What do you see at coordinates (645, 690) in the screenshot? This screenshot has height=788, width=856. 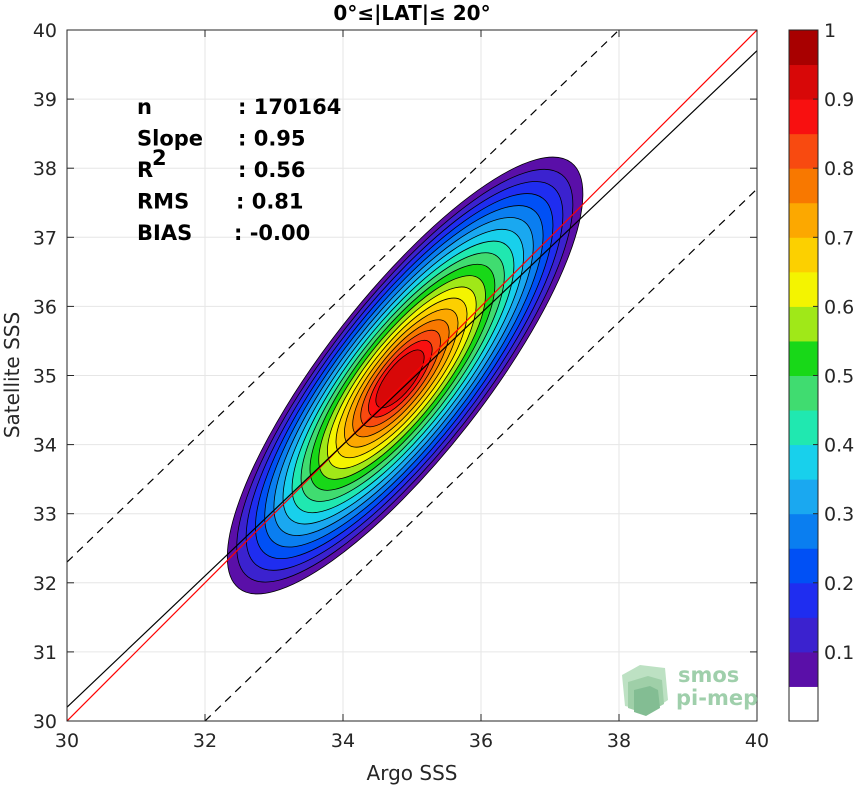 I see `logo-waves-icon` at bounding box center [645, 690].